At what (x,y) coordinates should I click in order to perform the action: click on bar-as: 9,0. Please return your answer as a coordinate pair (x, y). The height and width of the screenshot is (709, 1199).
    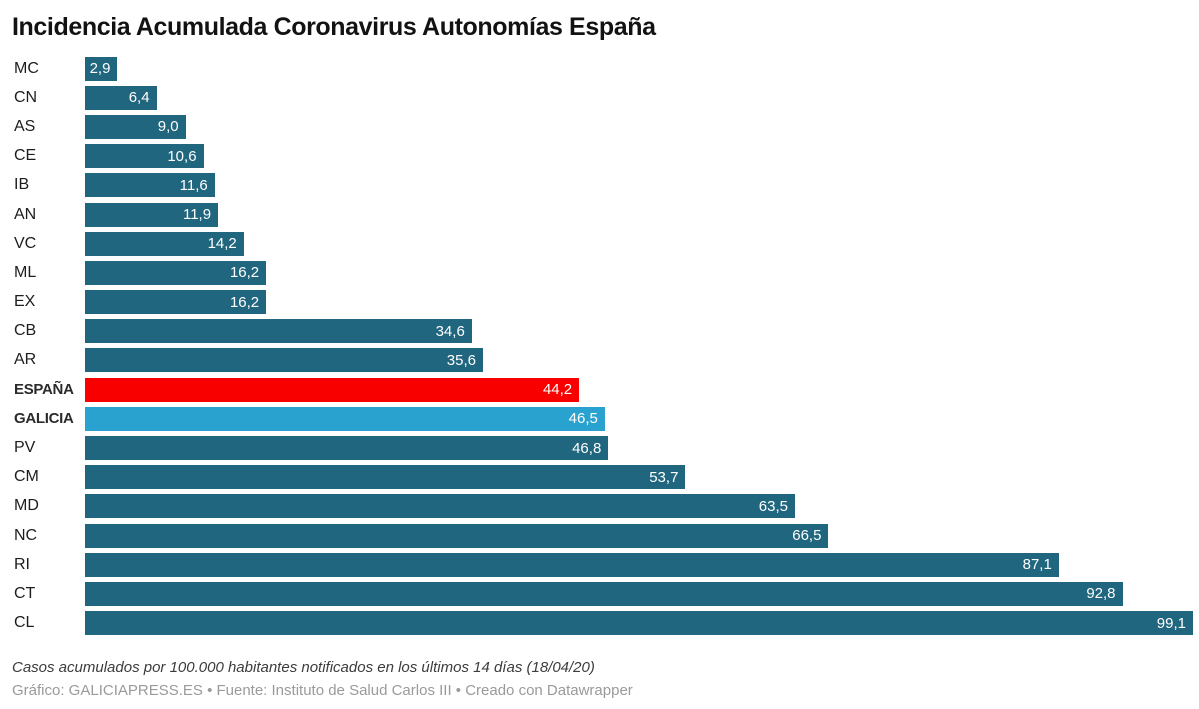
    Looking at the image, I should click on (135, 126).